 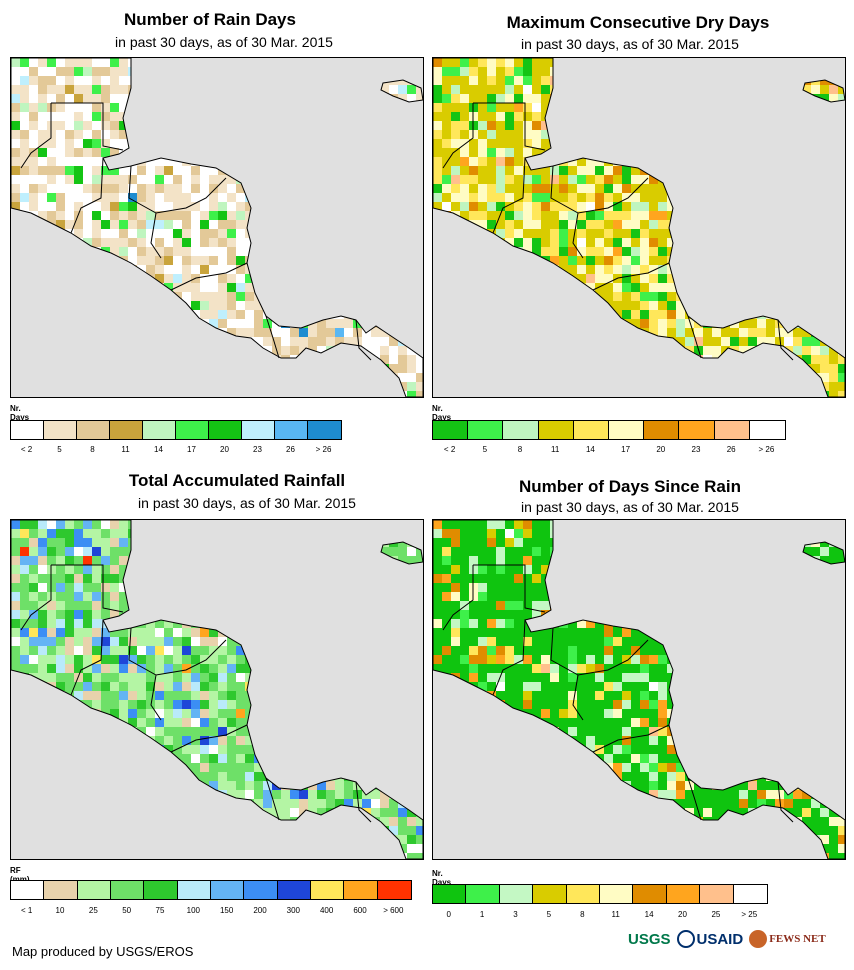 I want to click on legend-label: 10, so click(x=60, y=910).